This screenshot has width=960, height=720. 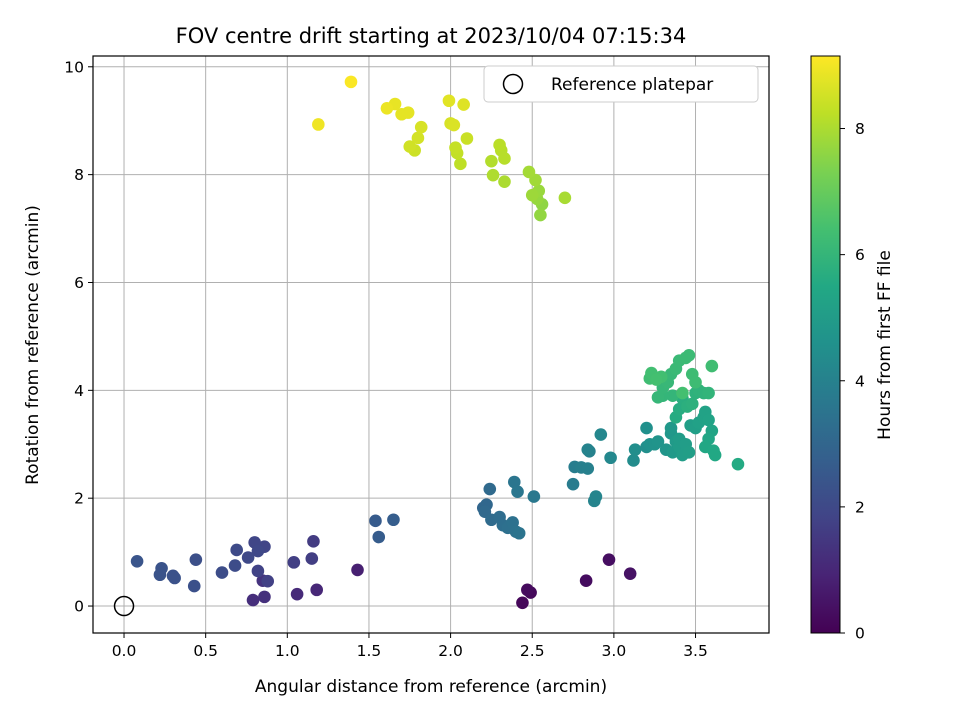 I want to click on colorbar-label: Hours from first FF file, so click(x=885, y=345).